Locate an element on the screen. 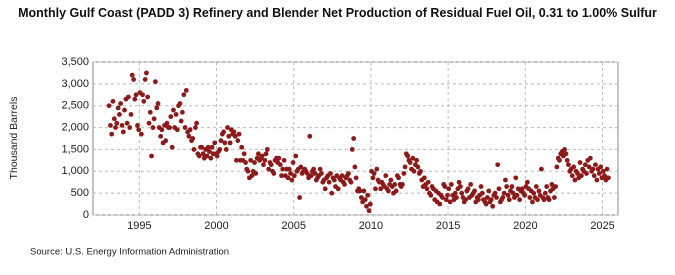  x-tick-label: 2000 is located at coordinates (216, 226).